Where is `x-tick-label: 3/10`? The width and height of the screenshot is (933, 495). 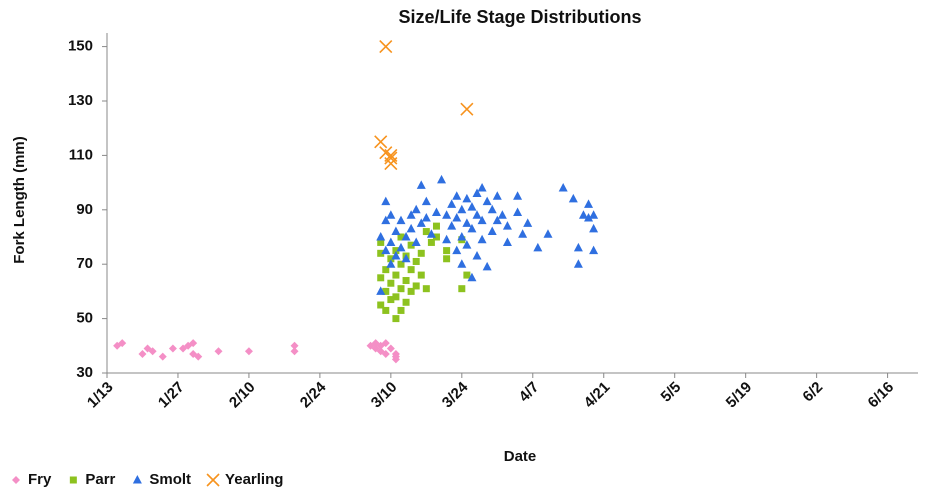 x-tick-label: 3/10 is located at coordinates (384, 395).